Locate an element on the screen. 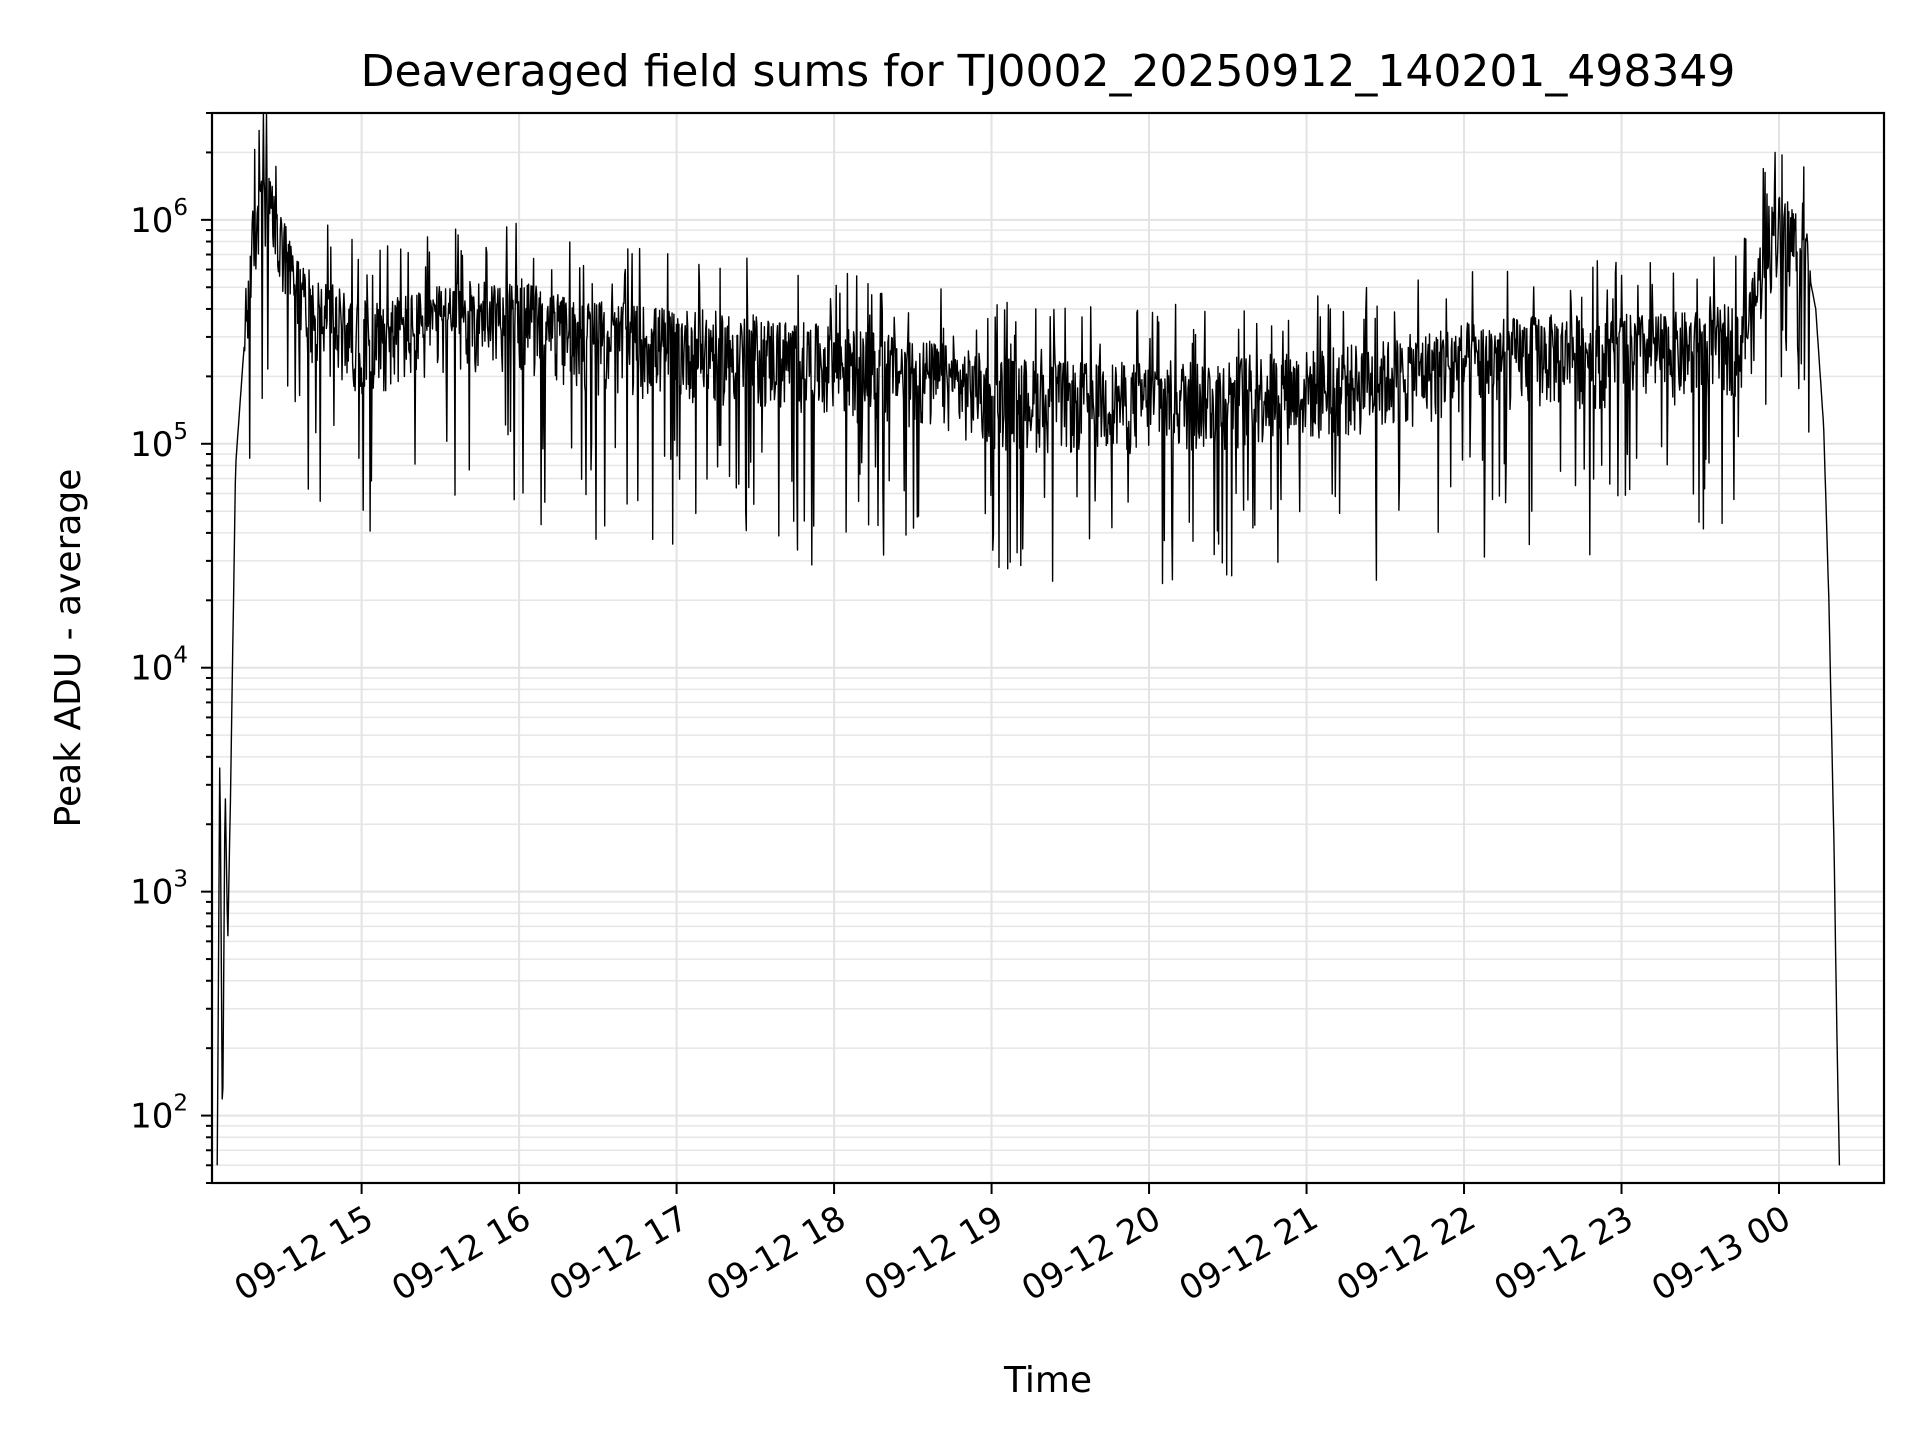  y-tick-label: 10⁴ is located at coordinates (159, 666).